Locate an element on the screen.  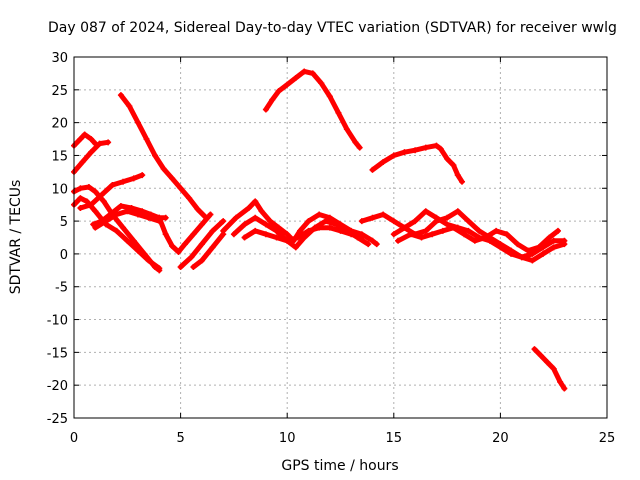
y-tick-label: -10 is located at coordinates (57, 321).